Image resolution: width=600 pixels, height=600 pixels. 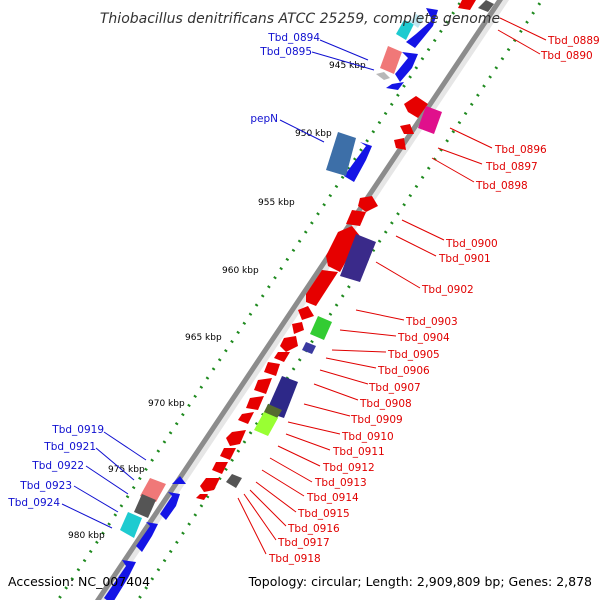 I want to click on gene-label: Tbd_0918, so click(x=294, y=559).